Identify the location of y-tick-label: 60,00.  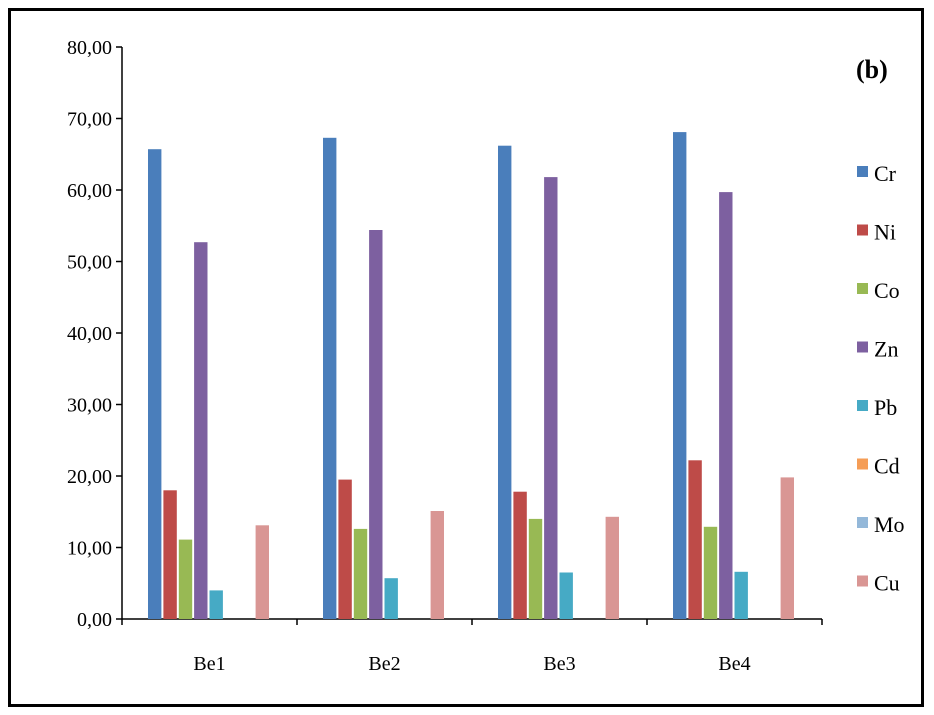
(89, 191).